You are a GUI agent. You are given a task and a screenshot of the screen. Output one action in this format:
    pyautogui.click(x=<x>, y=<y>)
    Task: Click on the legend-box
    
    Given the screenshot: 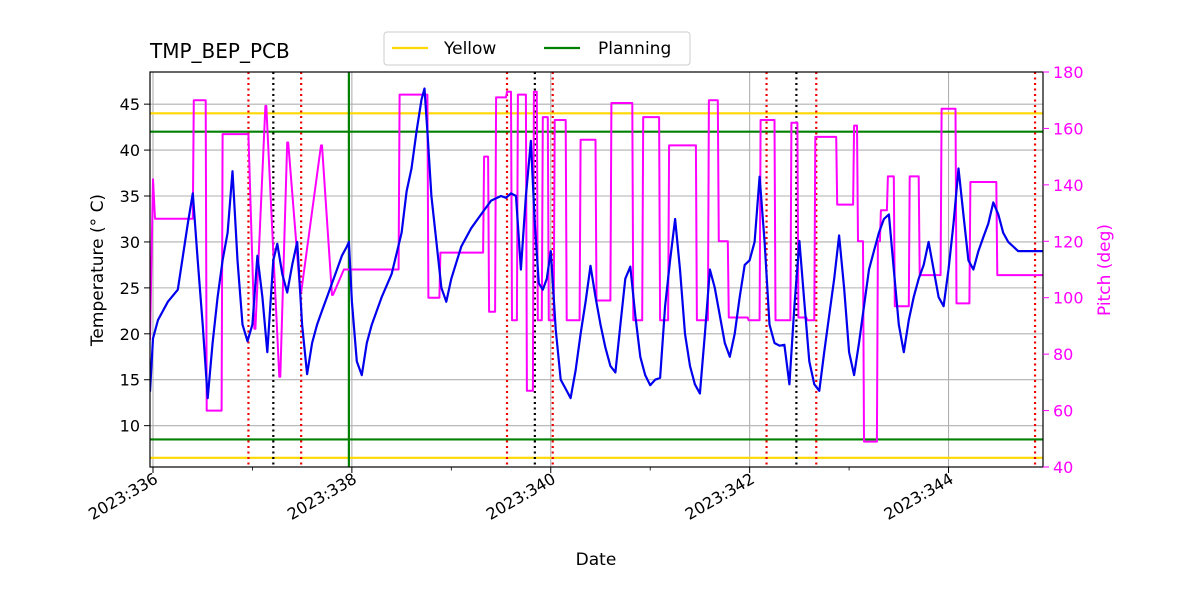 What is the action you would take?
    pyautogui.click(x=537, y=48)
    